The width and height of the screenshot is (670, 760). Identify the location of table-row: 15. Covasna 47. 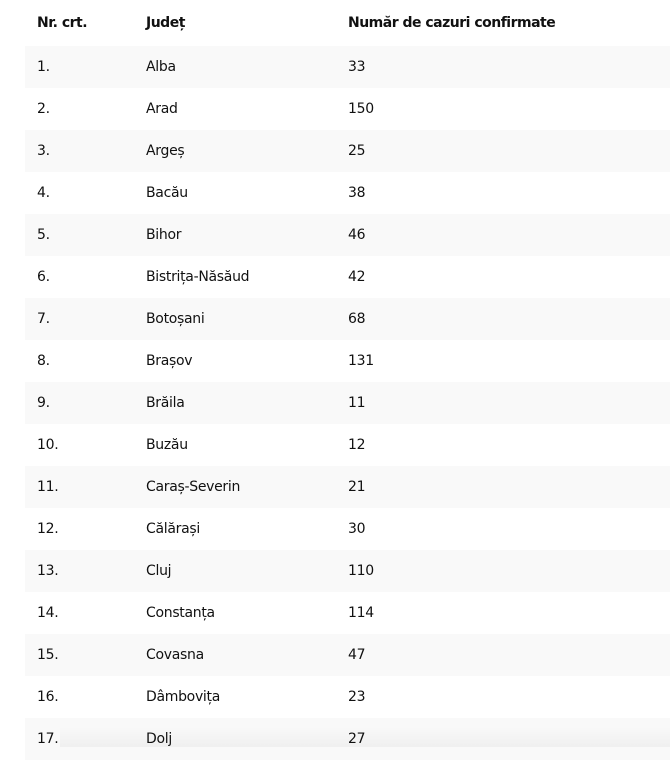
(347, 655).